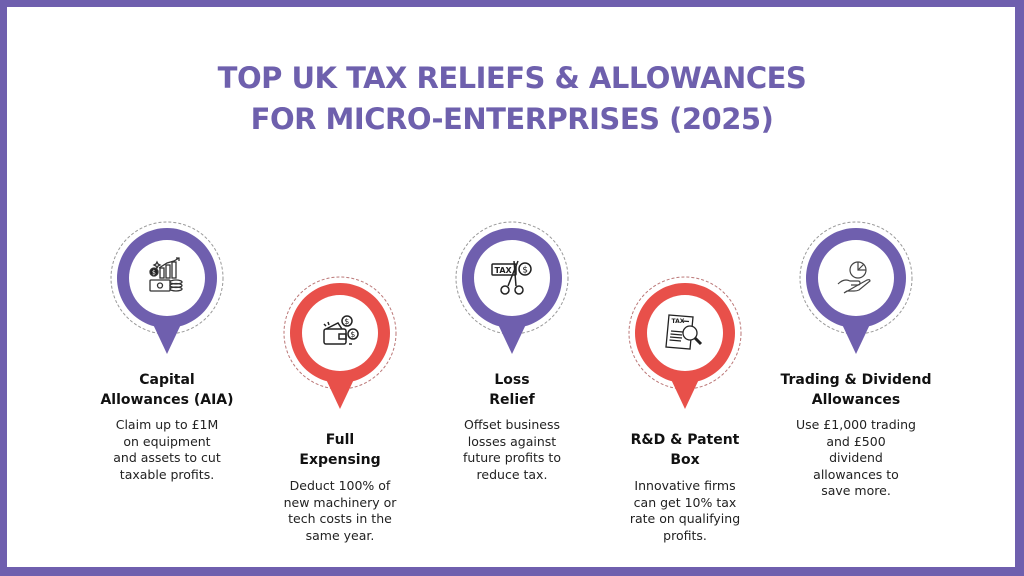 Image resolution: width=1024 pixels, height=576 pixels. Describe the element at coordinates (167, 390) in the screenshot. I see `relief-heading: Capital Allowances (AIA)` at that location.